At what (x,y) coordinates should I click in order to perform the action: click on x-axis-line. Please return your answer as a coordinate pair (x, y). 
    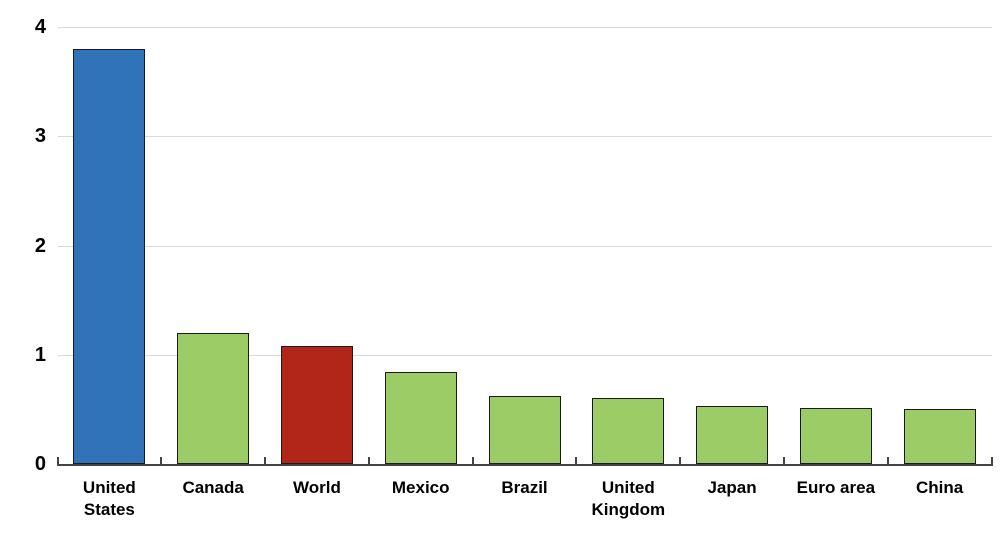
    Looking at the image, I should click on (524, 465).